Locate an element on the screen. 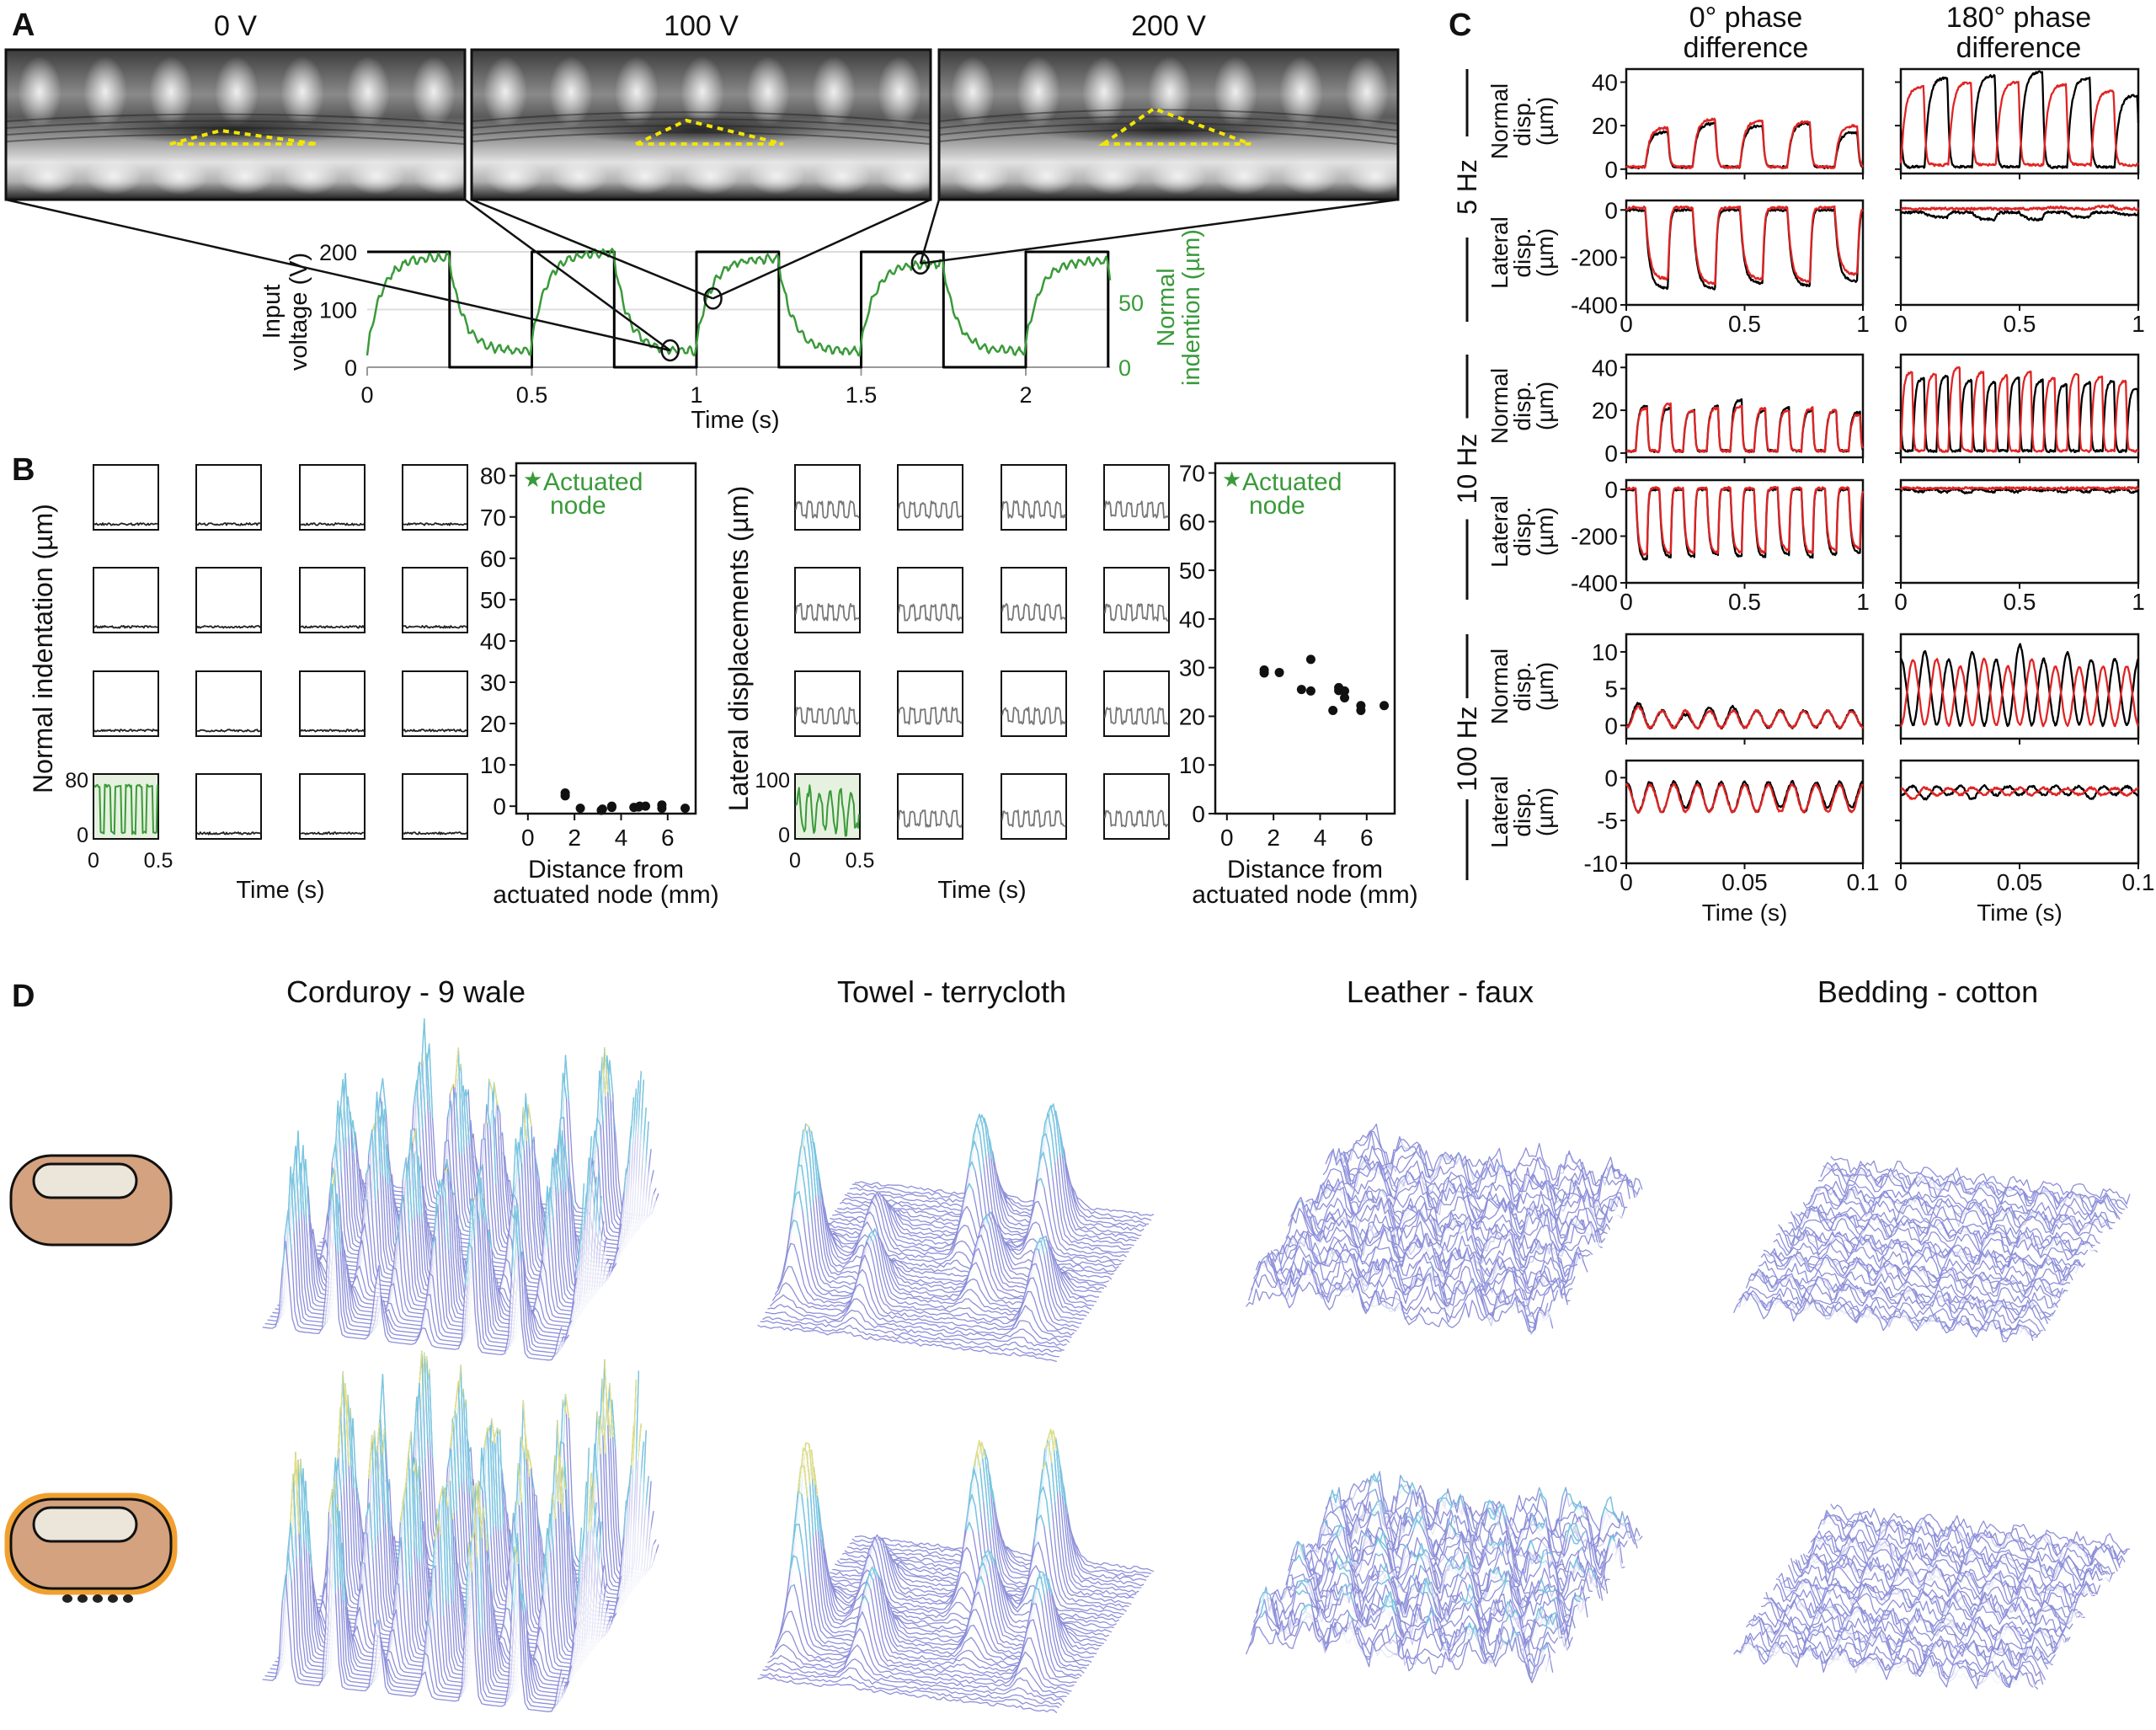 The width and height of the screenshot is (2156, 1730). y-right-tick-label: 50 is located at coordinates (1131, 303).